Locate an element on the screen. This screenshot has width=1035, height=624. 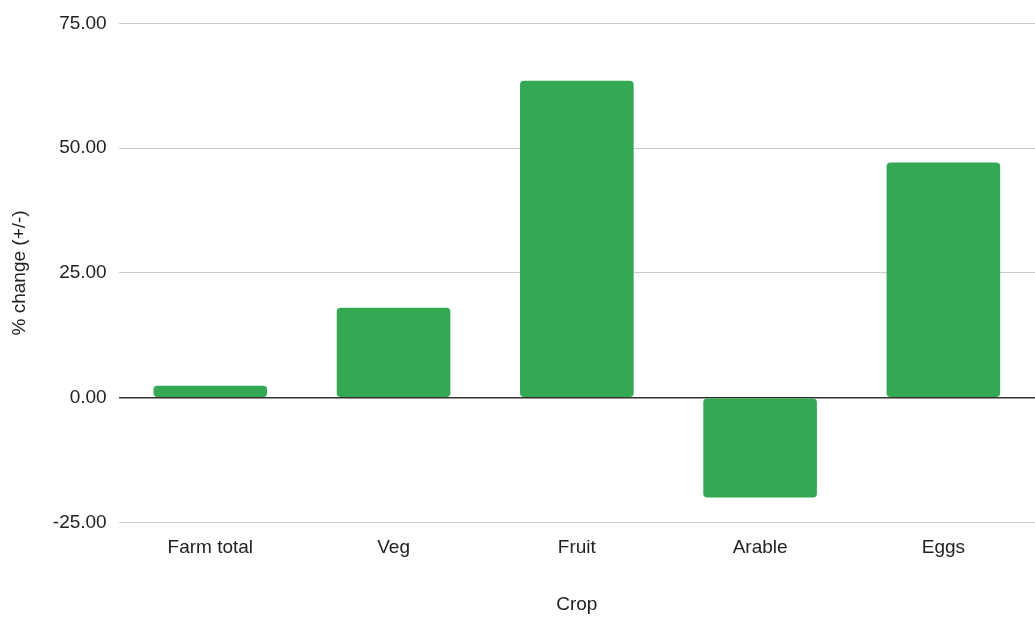
x-axis-title: Crop is located at coordinates (577, 603).